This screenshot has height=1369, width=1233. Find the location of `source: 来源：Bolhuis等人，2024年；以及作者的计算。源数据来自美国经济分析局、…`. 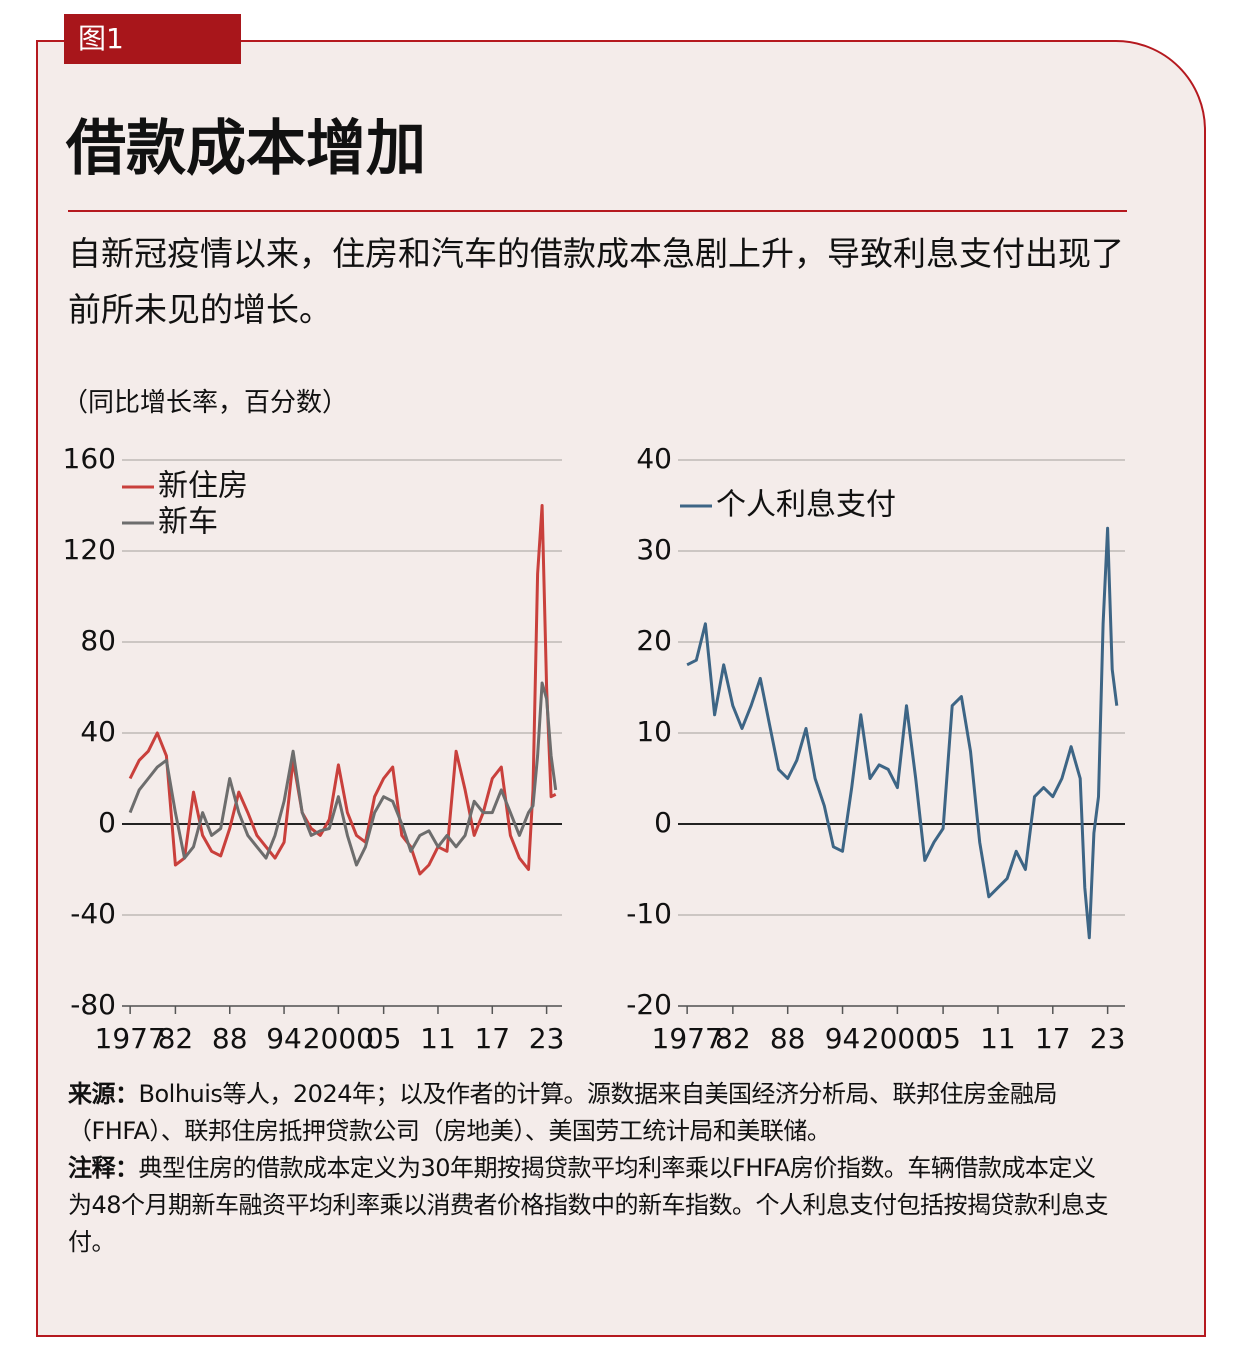

source: 来源：Bolhuis等人，2024年；以及作者的计算。源数据来自美国经济分析局、… is located at coordinates (593, 1113).